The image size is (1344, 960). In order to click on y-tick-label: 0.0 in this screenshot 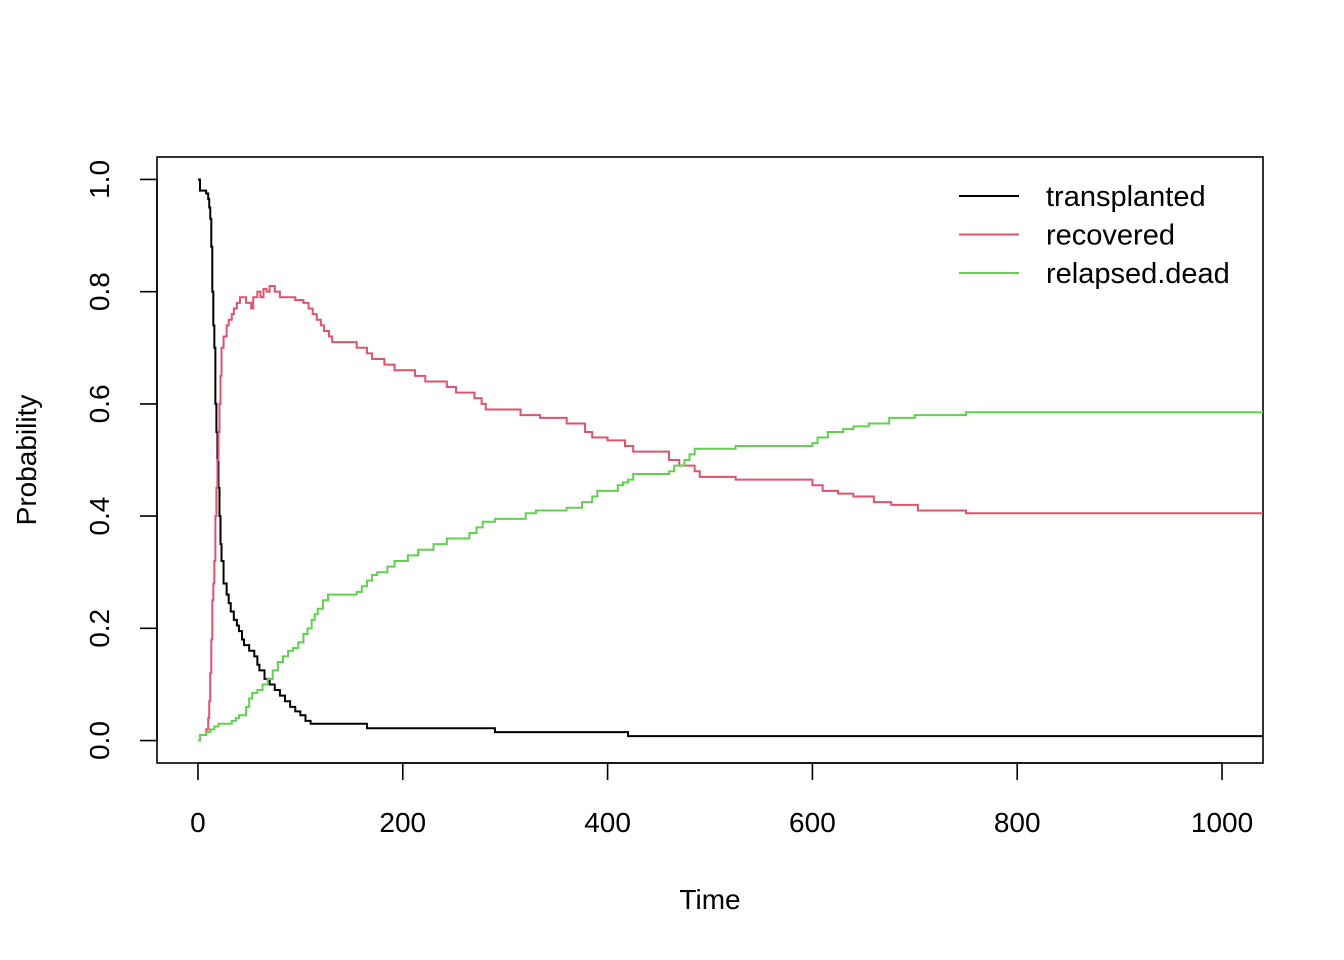, I will do `click(99, 740)`.